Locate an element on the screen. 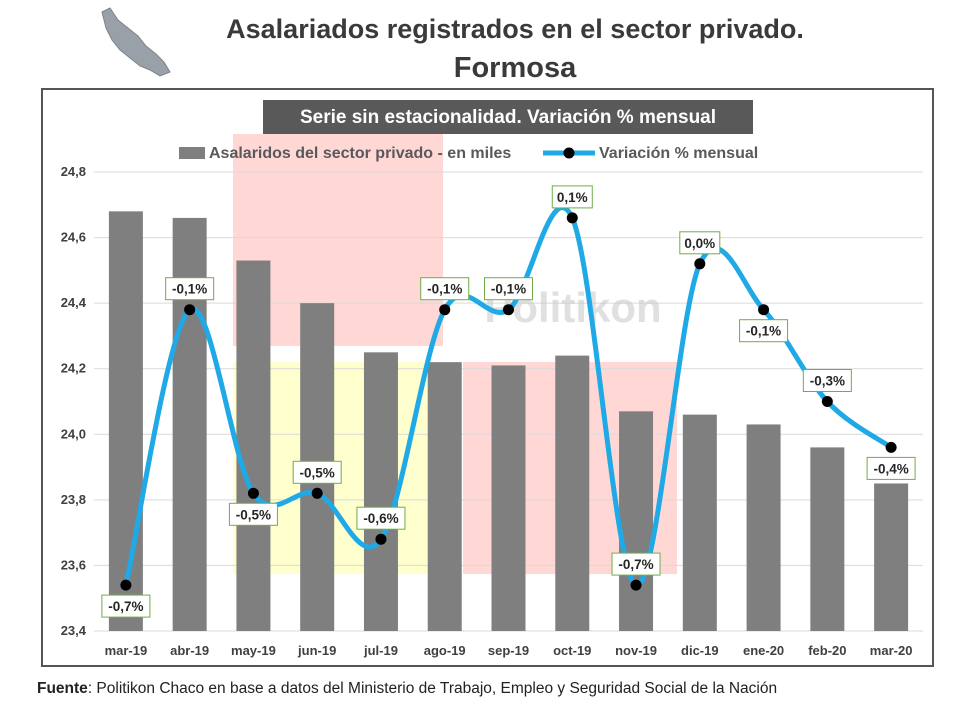 This screenshot has width=960, height=720. chart-subtitle-banner is located at coordinates (508, 117).